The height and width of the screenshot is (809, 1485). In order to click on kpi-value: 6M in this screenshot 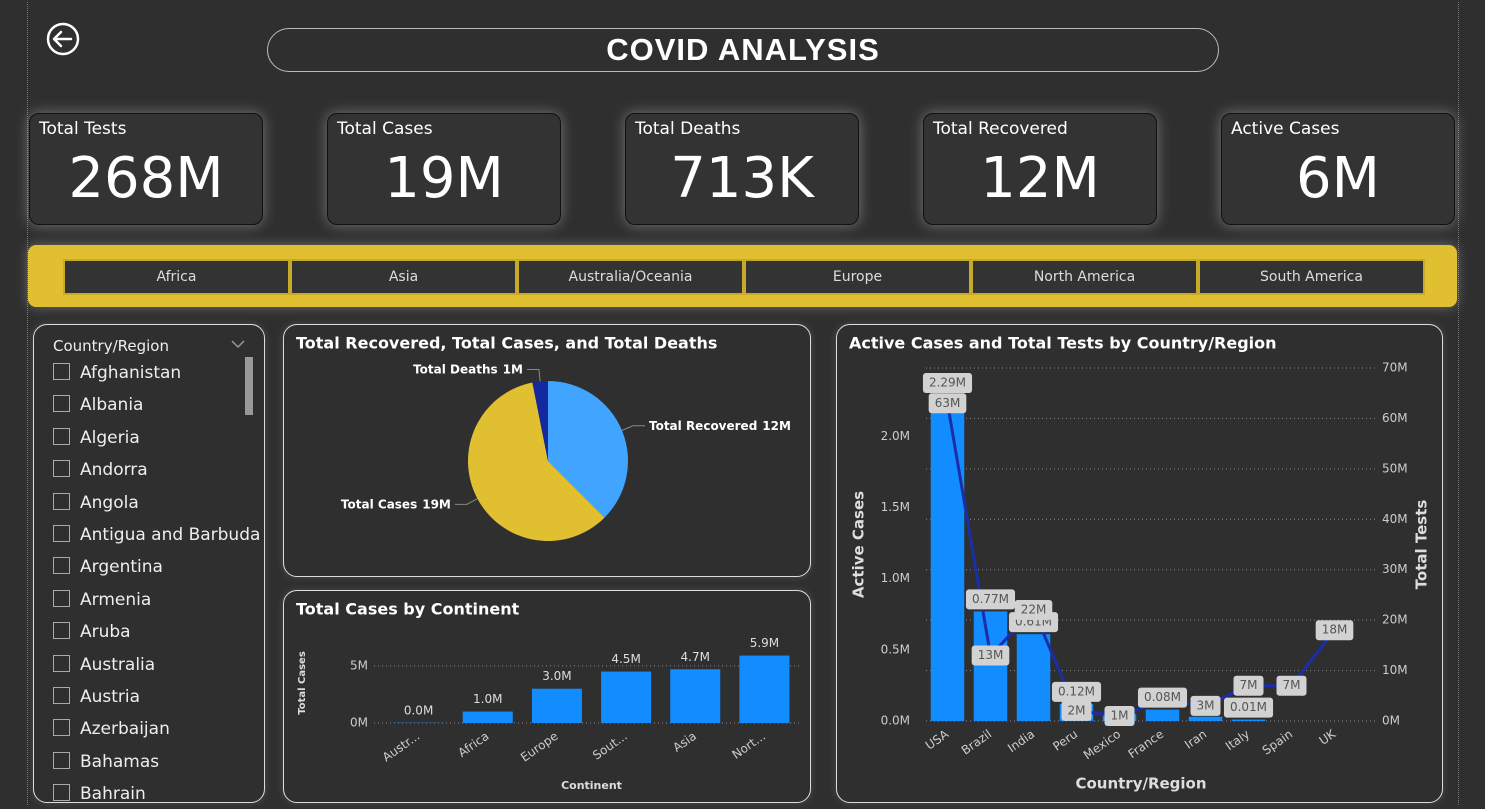, I will do `click(1338, 178)`.